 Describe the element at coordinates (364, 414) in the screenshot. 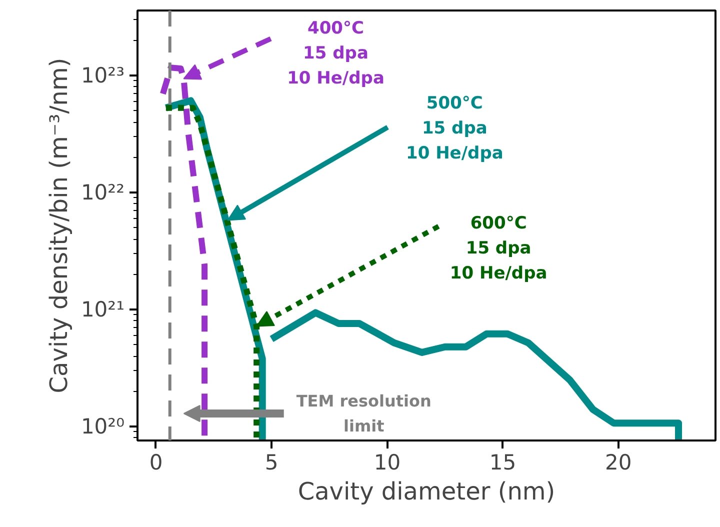

I see `ref-line-label: TEM resolution limit` at that location.